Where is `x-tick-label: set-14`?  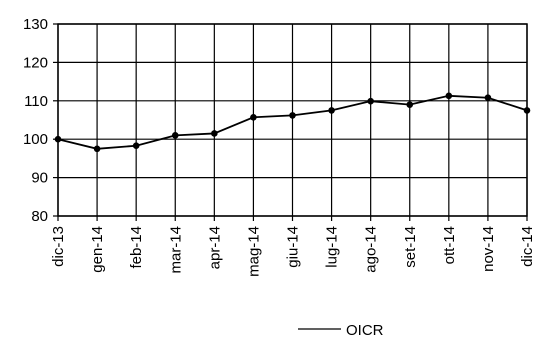
x-tick-label: set-14 is located at coordinates (410, 247).